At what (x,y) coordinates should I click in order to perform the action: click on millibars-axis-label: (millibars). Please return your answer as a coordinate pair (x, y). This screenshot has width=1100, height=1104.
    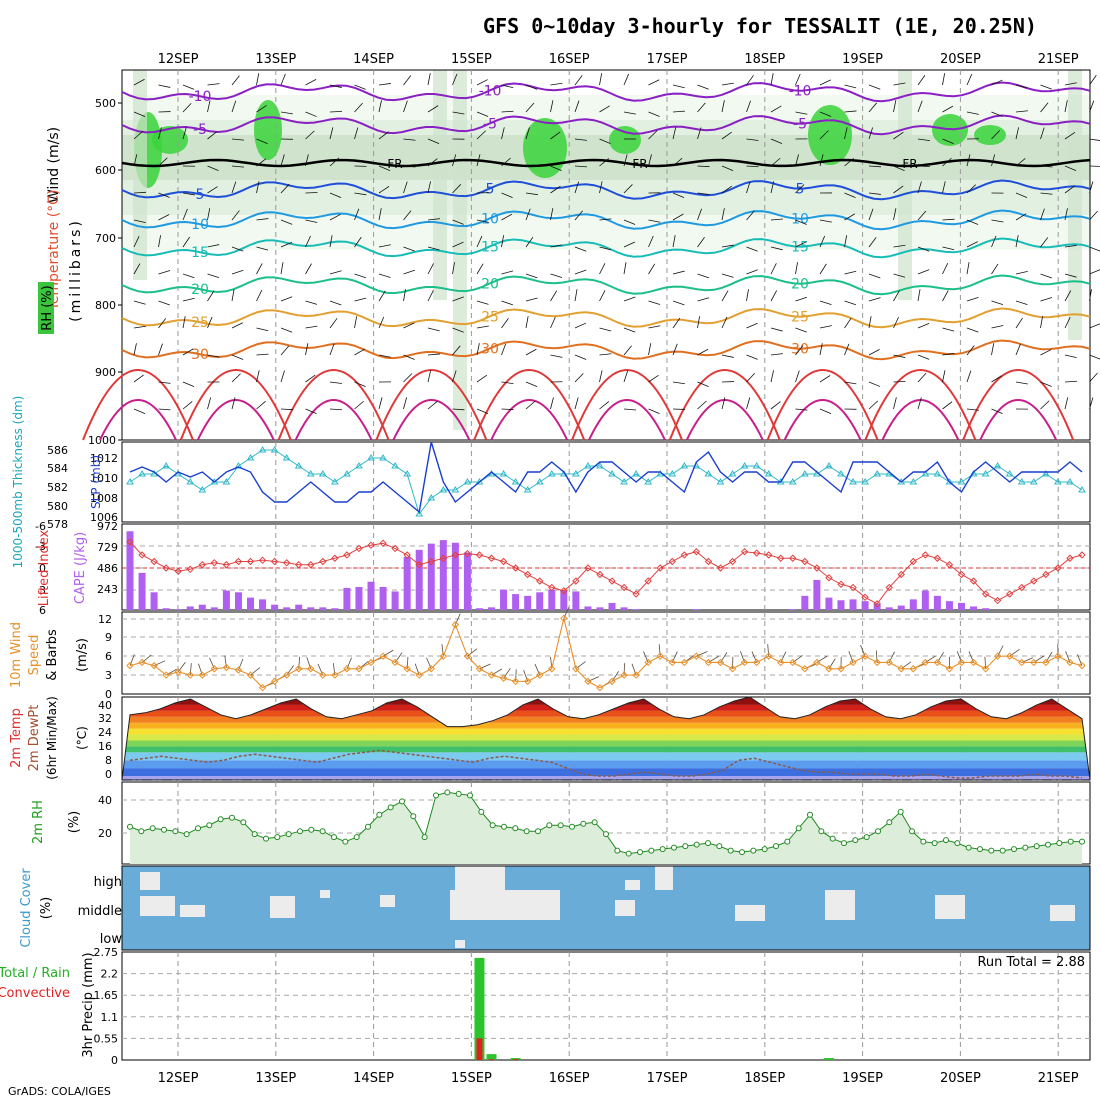
    Looking at the image, I should click on (76, 270).